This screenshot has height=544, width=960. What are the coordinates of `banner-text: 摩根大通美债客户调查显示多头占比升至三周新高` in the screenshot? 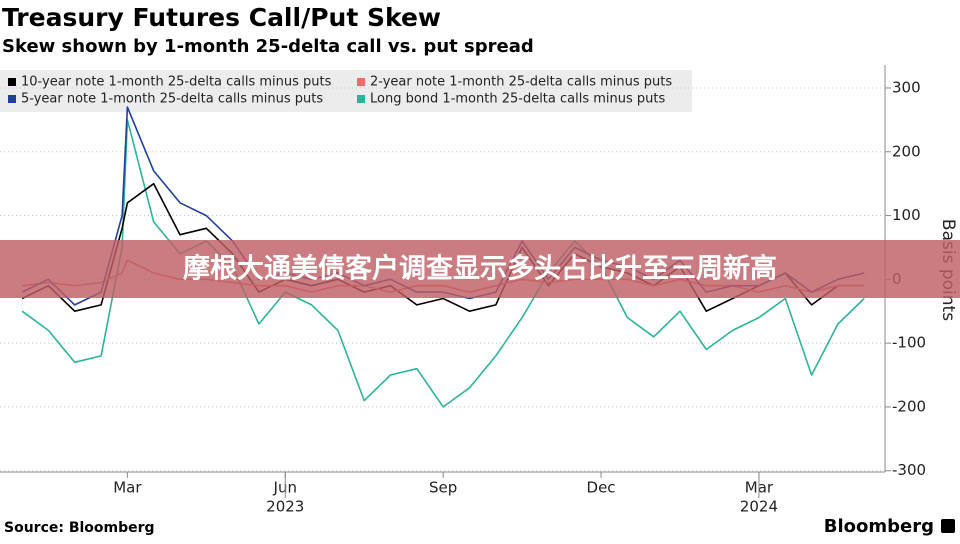 It's located at (480, 269).